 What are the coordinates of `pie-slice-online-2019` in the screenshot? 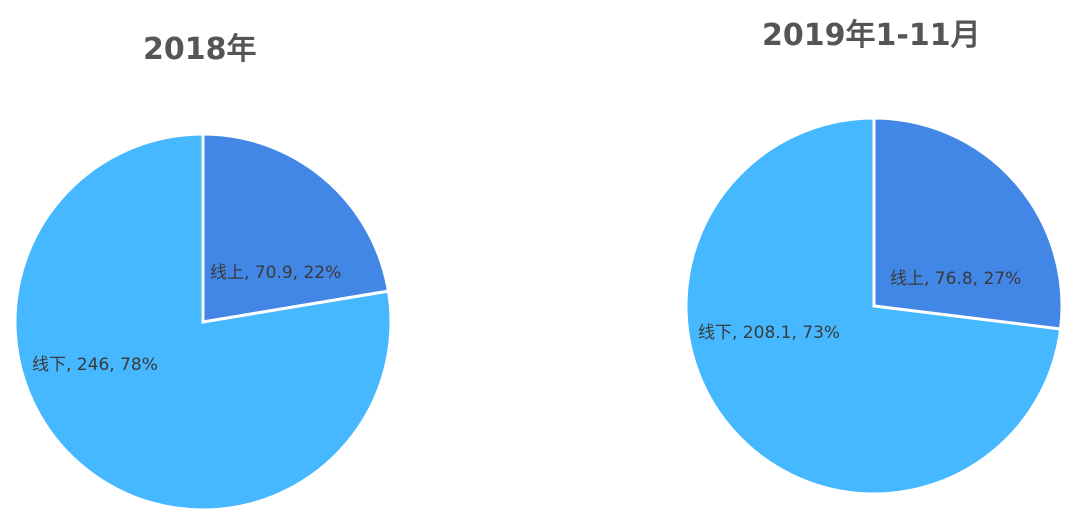 It's located at (968, 223).